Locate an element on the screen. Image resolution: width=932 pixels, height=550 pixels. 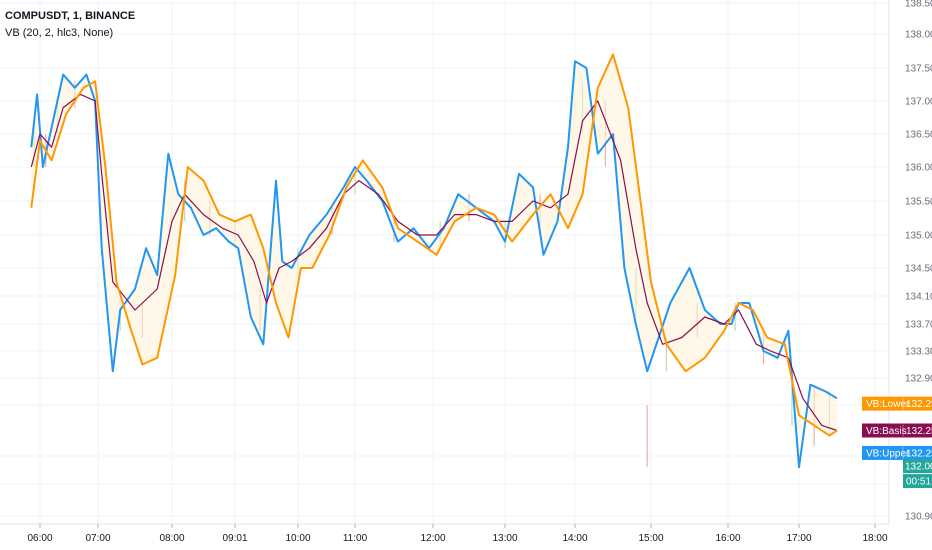
x-tick-label: 07:00 is located at coordinates (97, 538).